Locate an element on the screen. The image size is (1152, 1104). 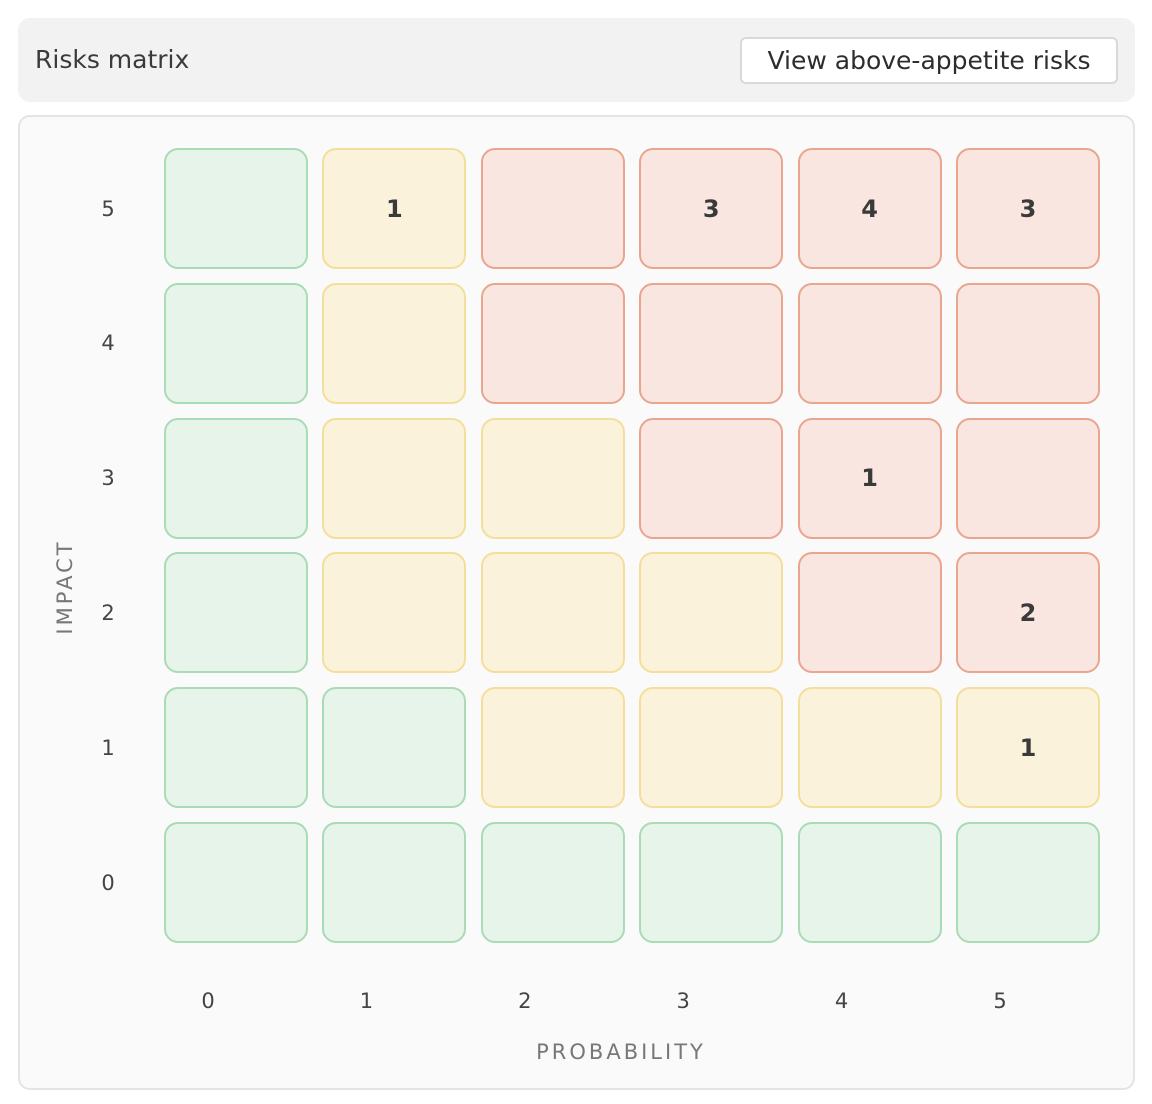
matrix-cell-impact-5-probability-3: 3 is located at coordinates (711, 208).